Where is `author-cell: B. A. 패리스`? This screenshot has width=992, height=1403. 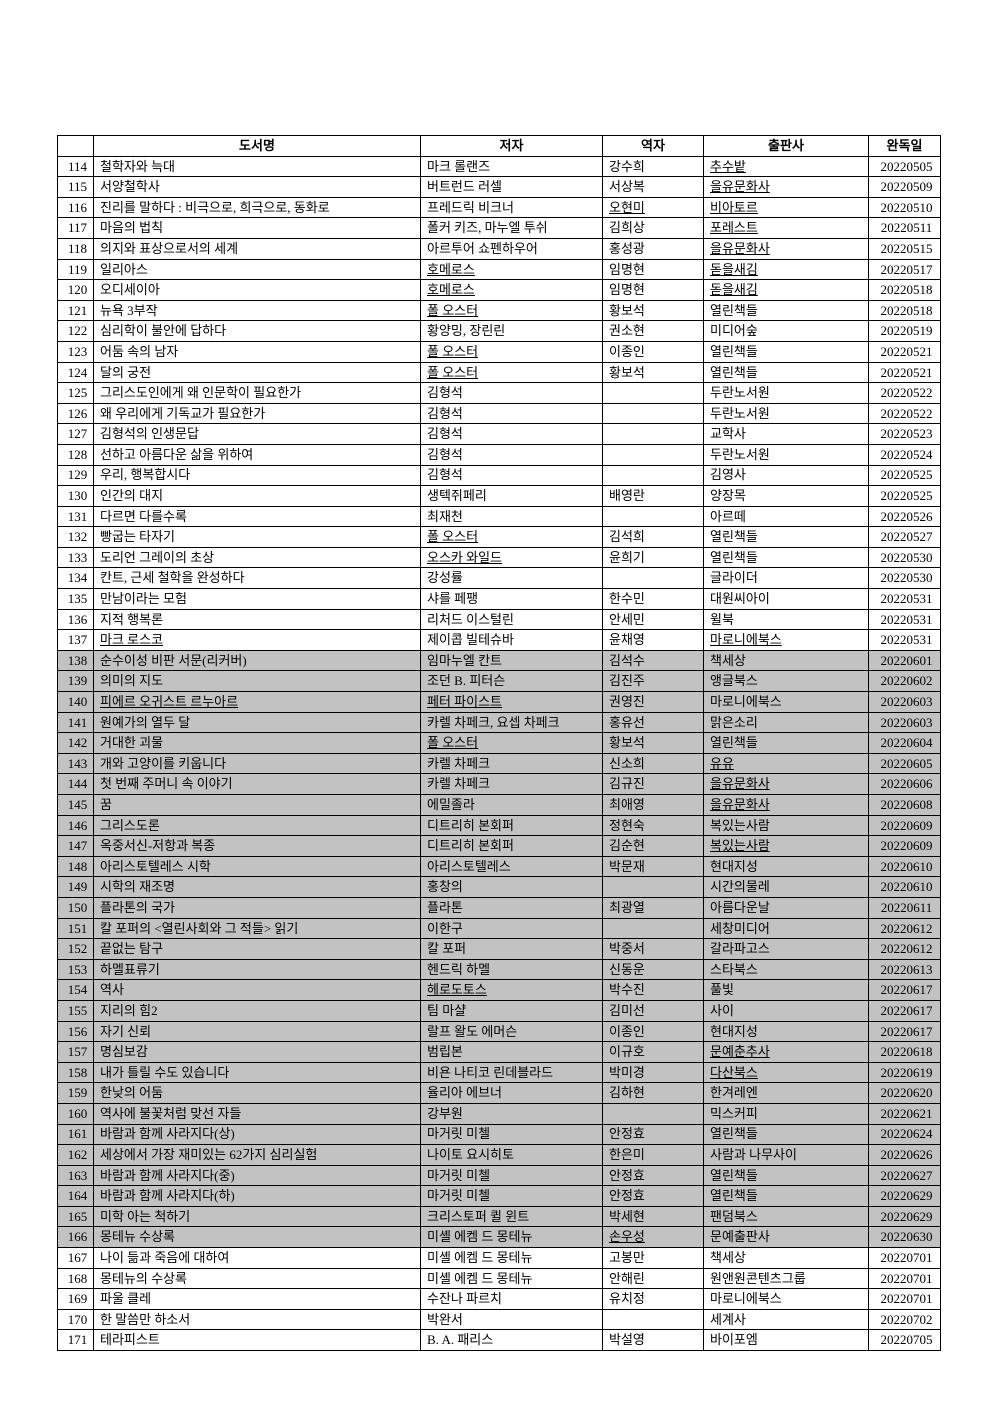 author-cell: B. A. 패리스 is located at coordinates (511, 1340).